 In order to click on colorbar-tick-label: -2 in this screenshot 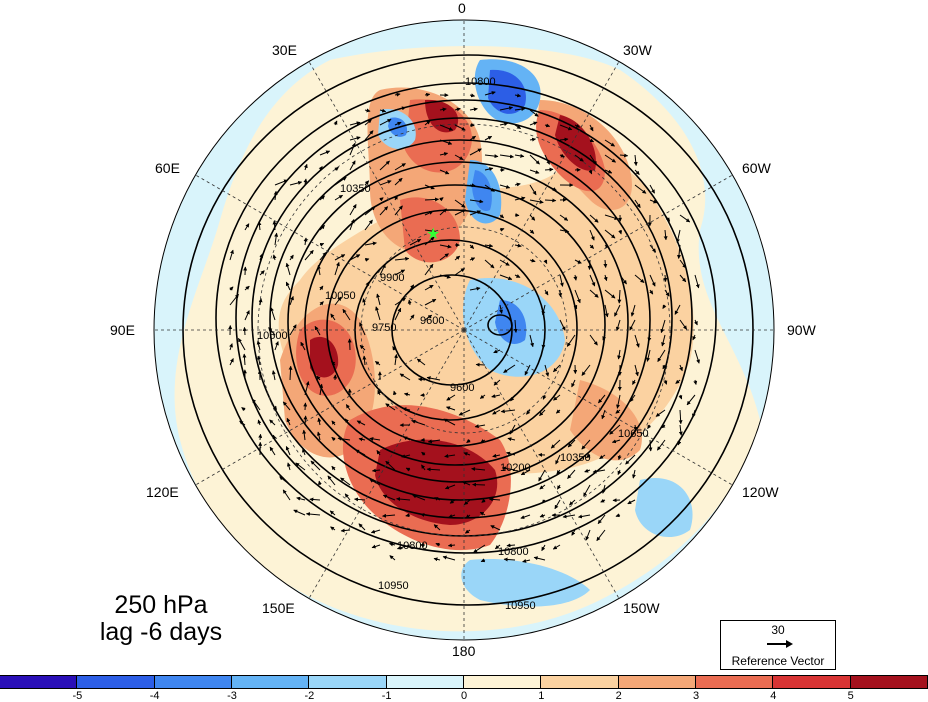, I will do `click(309, 696)`.